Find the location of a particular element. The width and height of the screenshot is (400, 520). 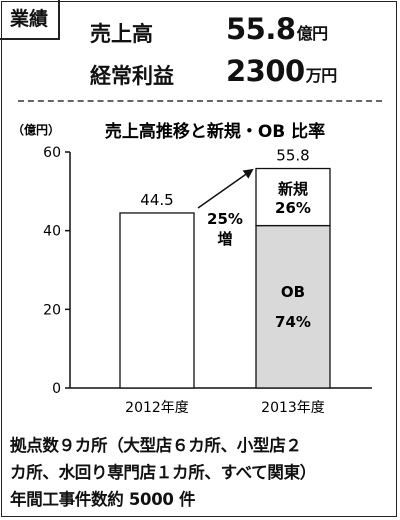

y-tick-label: 0 is located at coordinates (56, 389).